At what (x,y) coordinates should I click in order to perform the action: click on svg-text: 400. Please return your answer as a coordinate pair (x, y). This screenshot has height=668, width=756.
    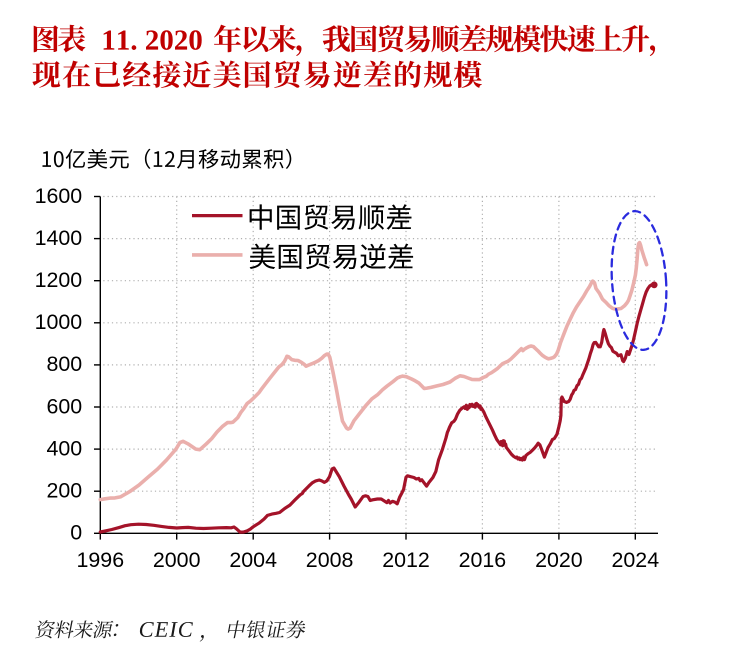
    Looking at the image, I should click on (64, 448).